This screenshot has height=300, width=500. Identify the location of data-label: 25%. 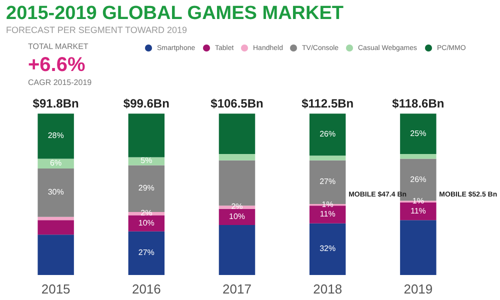
(418, 133).